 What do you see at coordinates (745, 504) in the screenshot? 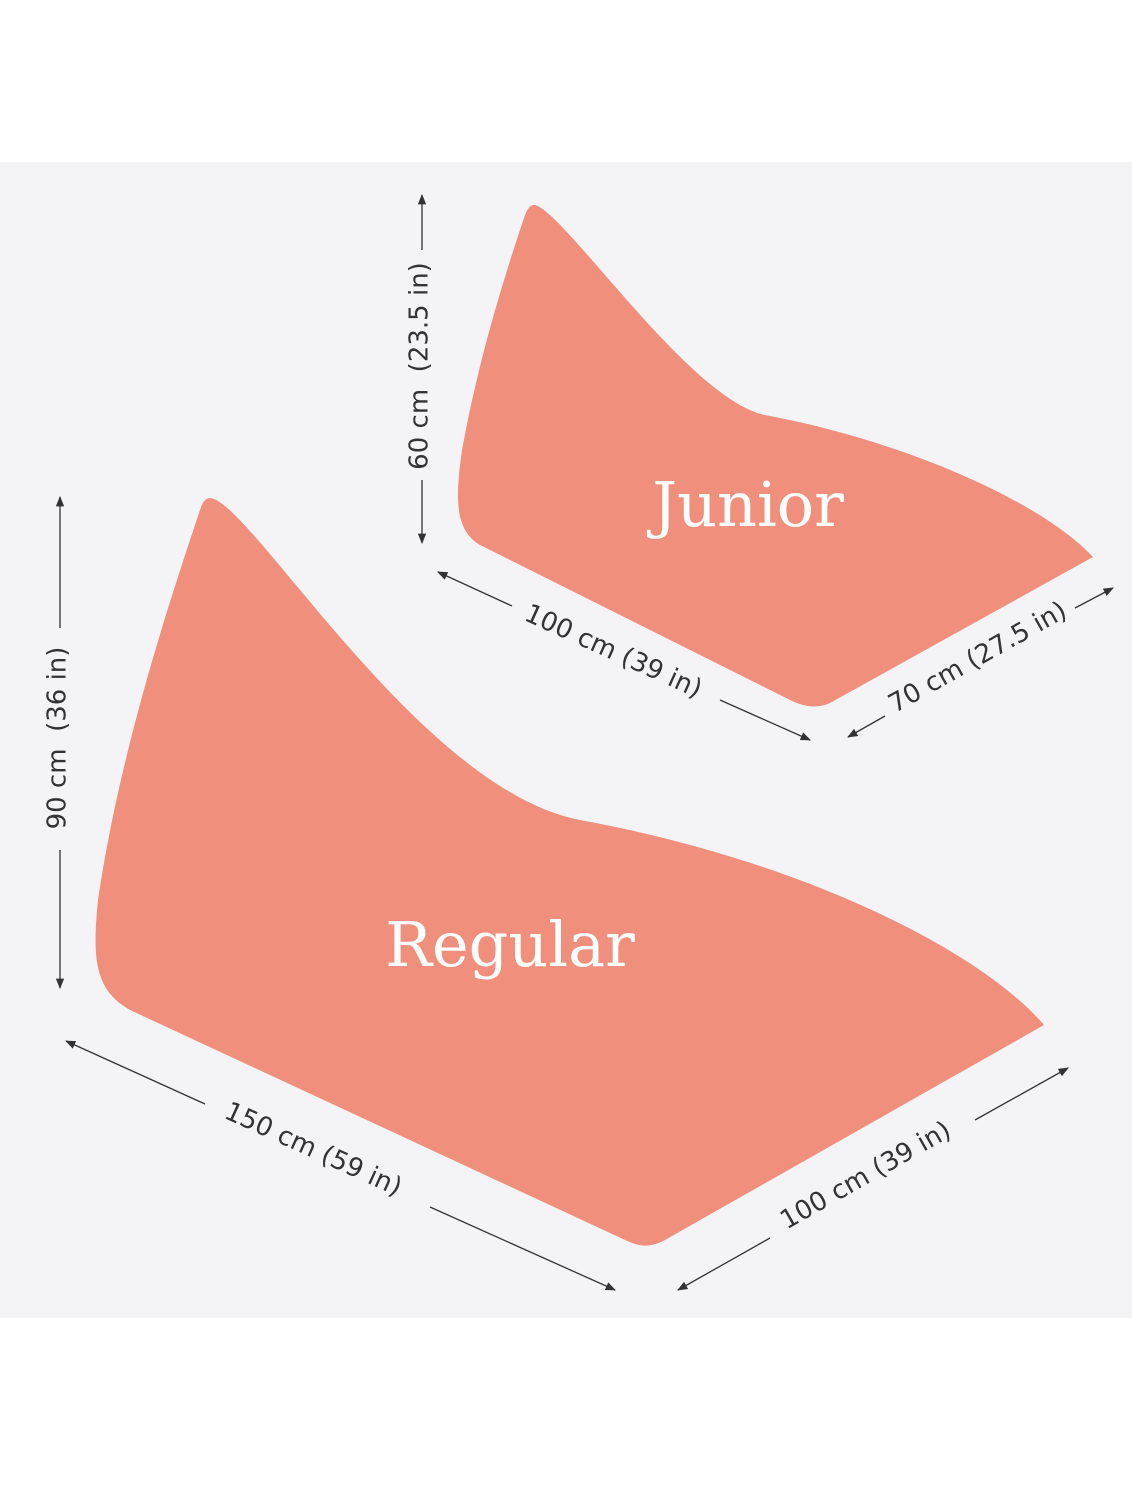
I see `product-name: Junior` at bounding box center [745, 504].